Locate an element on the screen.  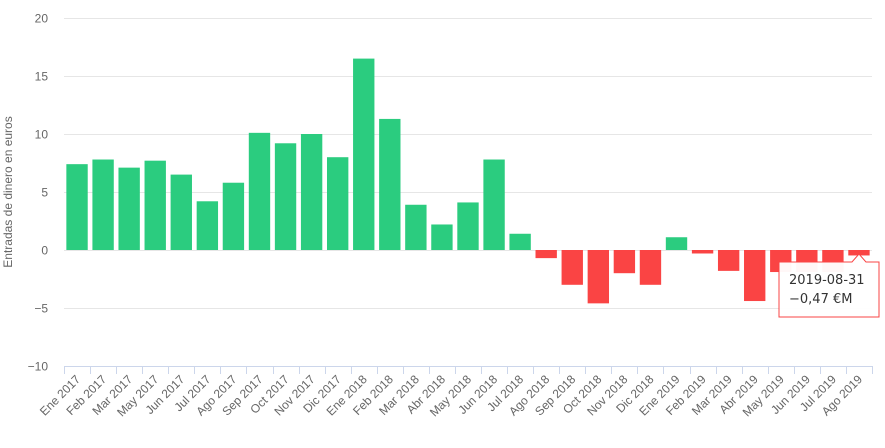
tooltip: 2019-08-31 −0,47 €M is located at coordinates (829, 285).